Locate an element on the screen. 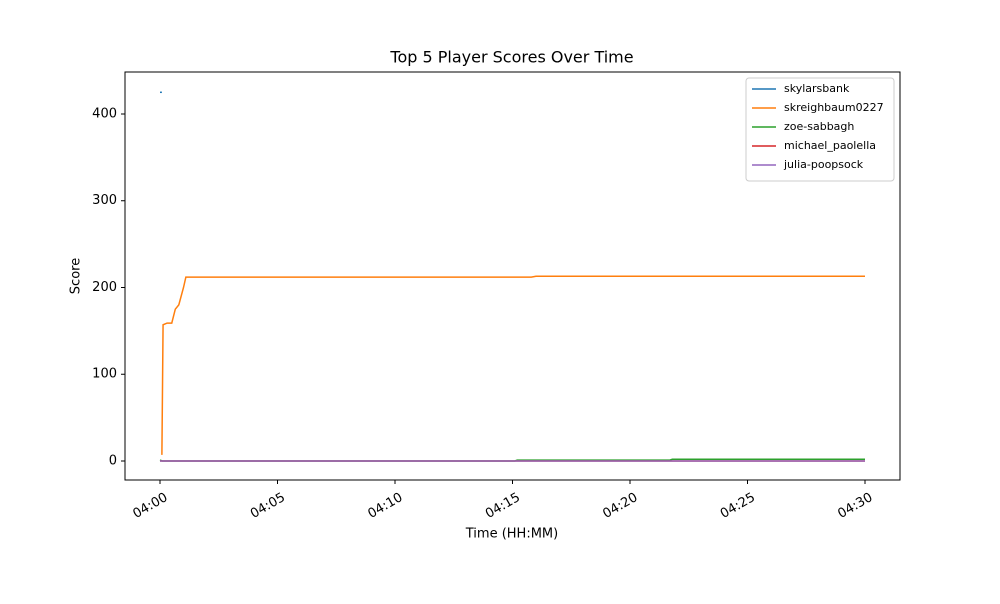 Image resolution: width=1000 pixels, height=604 pixels. legend-label: zoe-sabbagh is located at coordinates (819, 126).